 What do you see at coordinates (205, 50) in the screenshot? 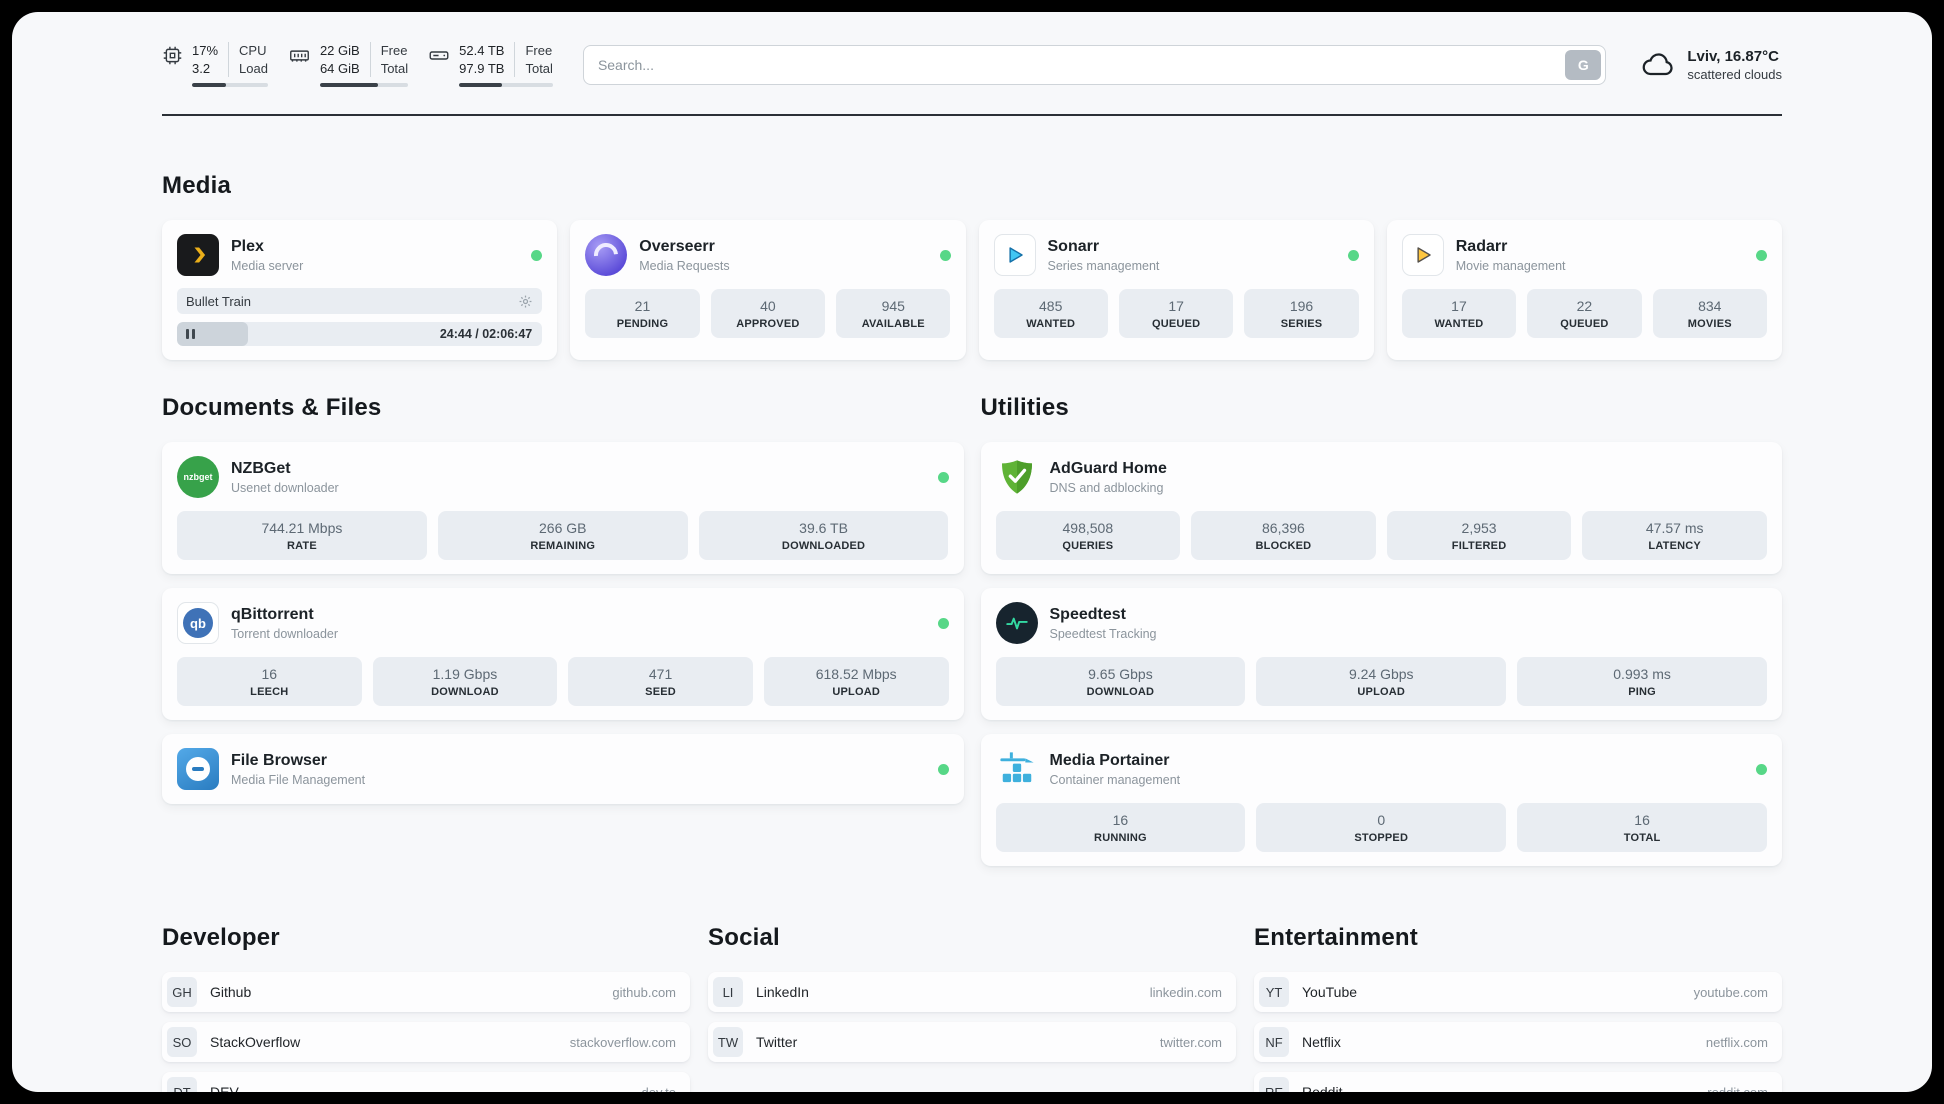
I see `cpu-usage-value: 17%` at bounding box center [205, 50].